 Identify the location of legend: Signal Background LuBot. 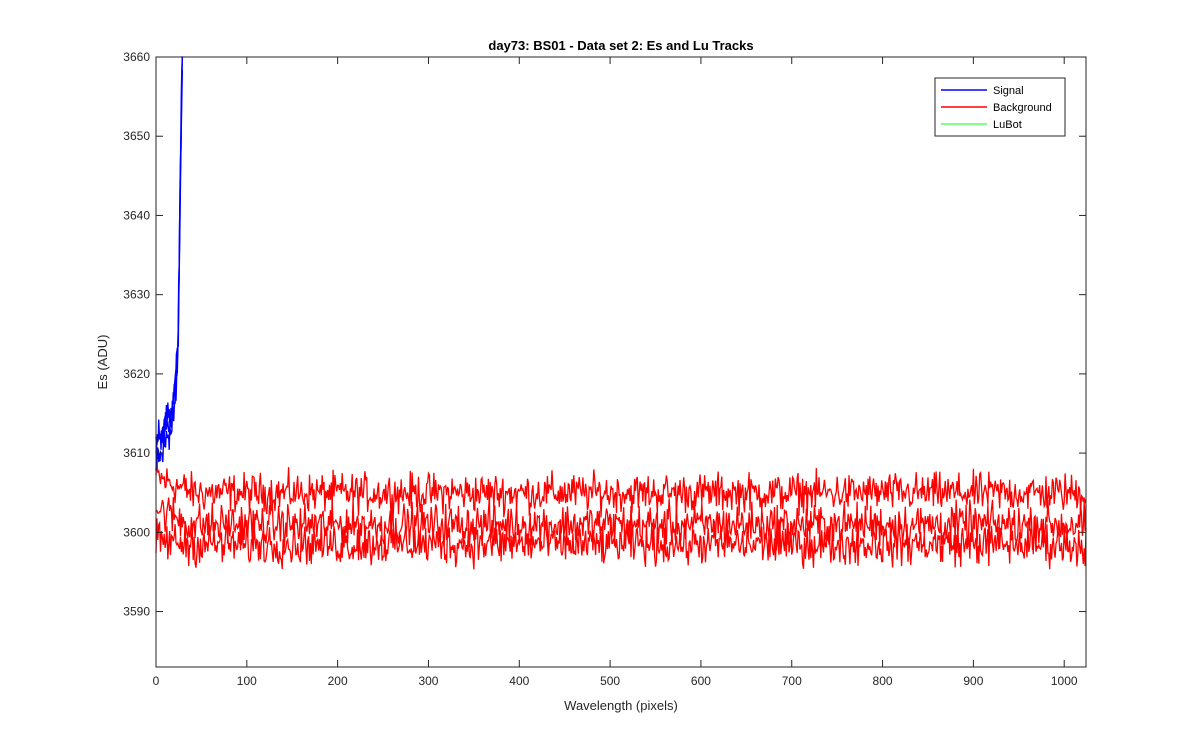
(1000, 107).